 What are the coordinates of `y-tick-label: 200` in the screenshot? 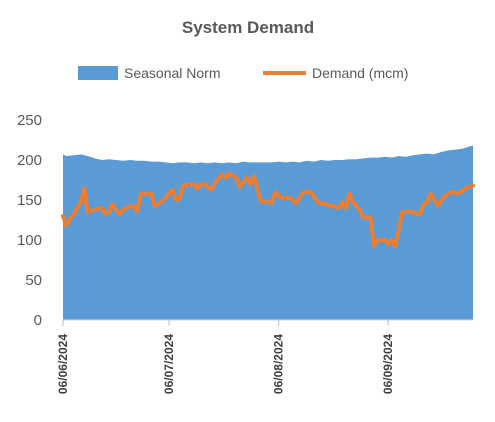 It's located at (29, 160).